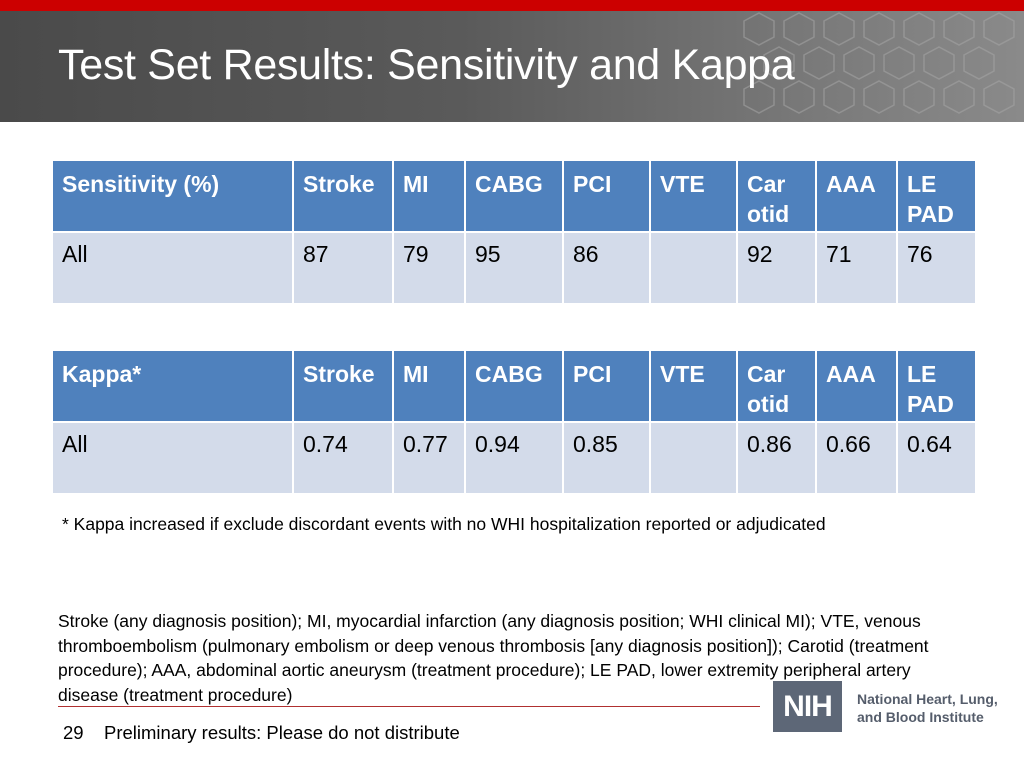 This screenshot has height=768, width=1024. I want to click on column-header: Kappa*, so click(172, 386).